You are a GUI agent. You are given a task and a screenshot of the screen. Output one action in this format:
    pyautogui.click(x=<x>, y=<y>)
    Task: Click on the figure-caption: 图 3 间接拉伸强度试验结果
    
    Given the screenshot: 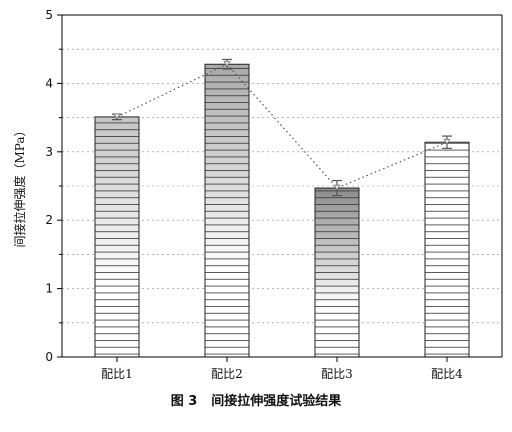 What is the action you would take?
    pyautogui.click(x=256, y=399)
    